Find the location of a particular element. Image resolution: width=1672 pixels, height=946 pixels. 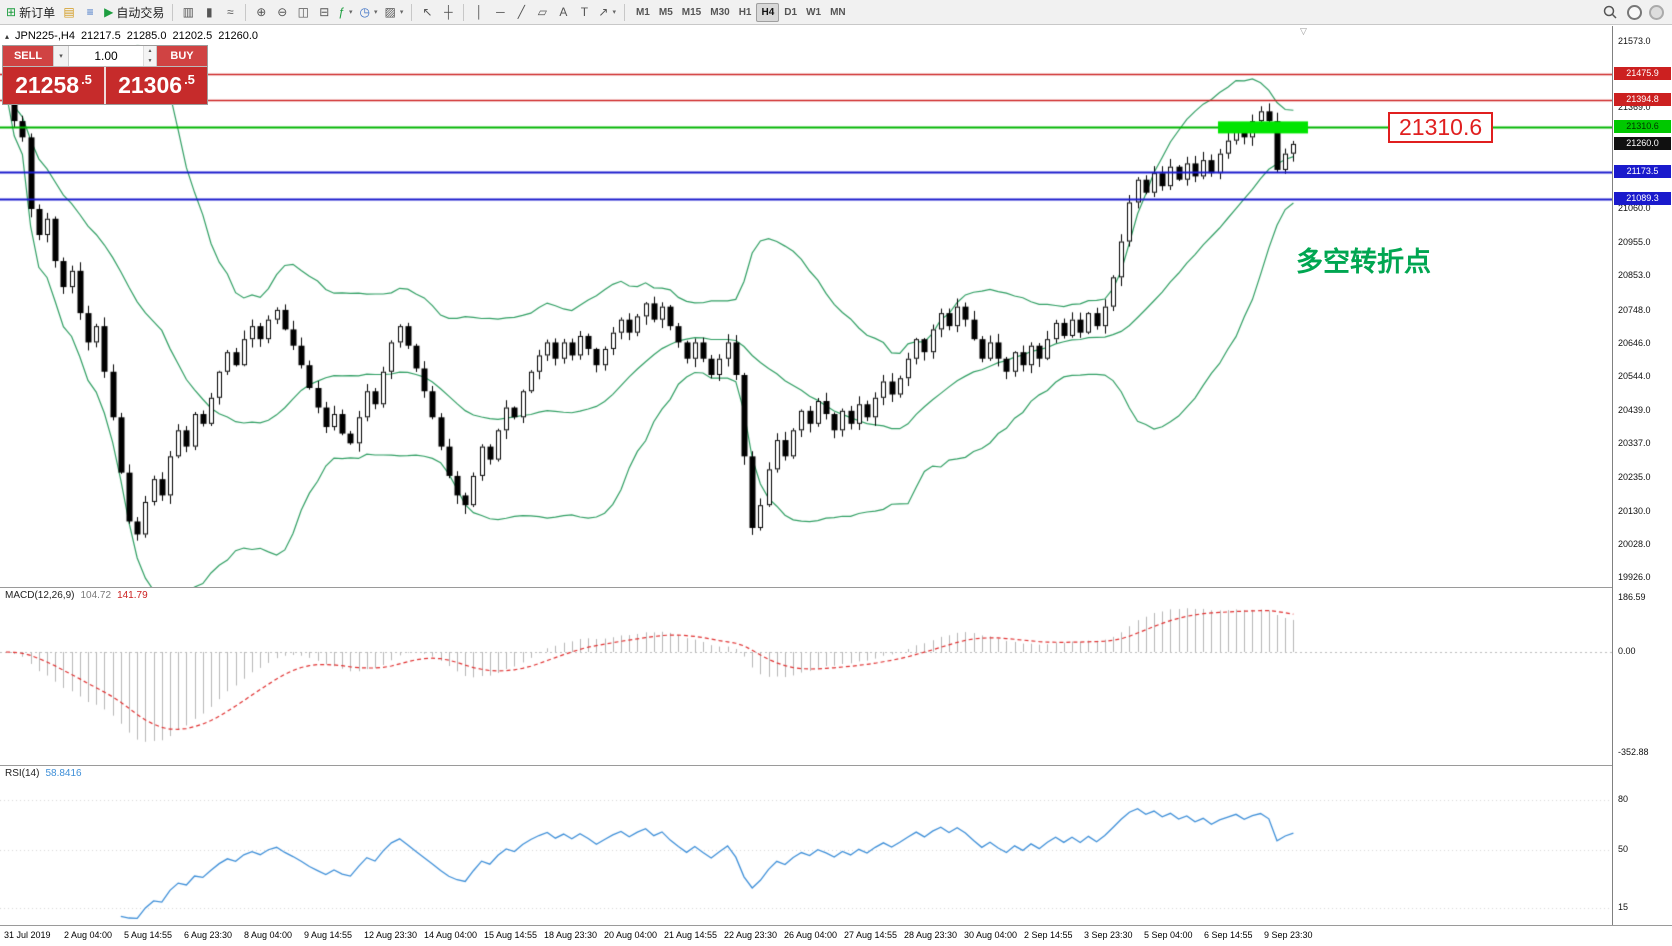

price-tag-21394.8: 21394.8 is located at coordinates (1642, 99).